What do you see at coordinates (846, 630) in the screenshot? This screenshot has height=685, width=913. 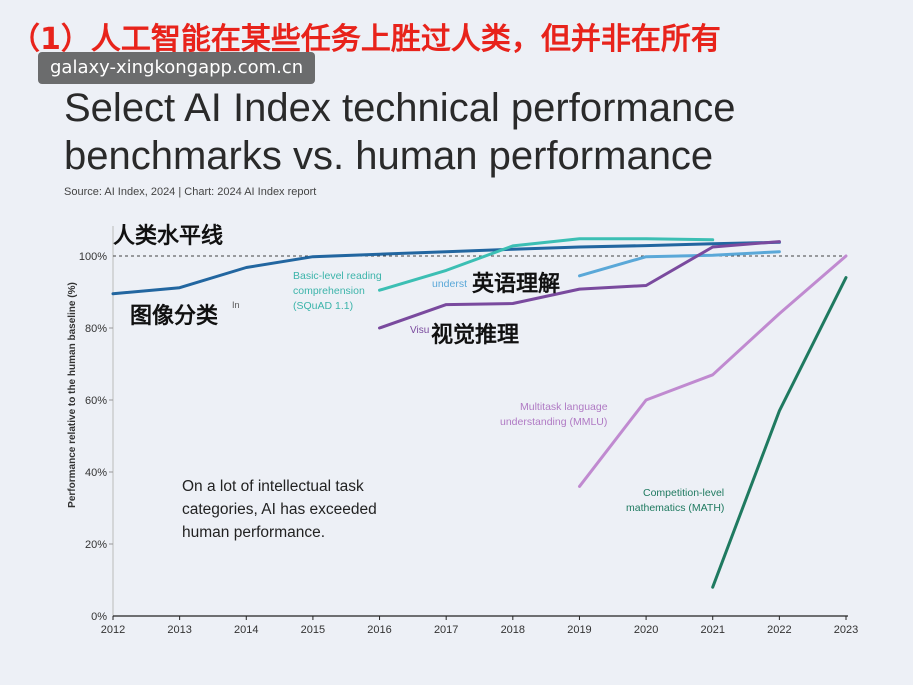 I see `x-tick-label: 2023` at bounding box center [846, 630].